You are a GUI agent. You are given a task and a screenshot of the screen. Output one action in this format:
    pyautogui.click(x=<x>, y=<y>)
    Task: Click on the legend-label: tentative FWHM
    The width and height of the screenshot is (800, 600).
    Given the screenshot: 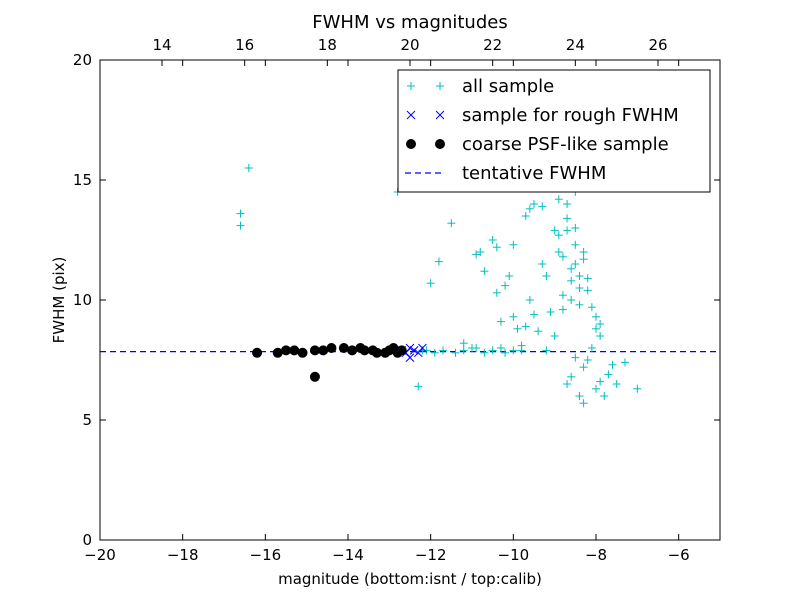 What is the action you would take?
    pyautogui.click(x=534, y=173)
    